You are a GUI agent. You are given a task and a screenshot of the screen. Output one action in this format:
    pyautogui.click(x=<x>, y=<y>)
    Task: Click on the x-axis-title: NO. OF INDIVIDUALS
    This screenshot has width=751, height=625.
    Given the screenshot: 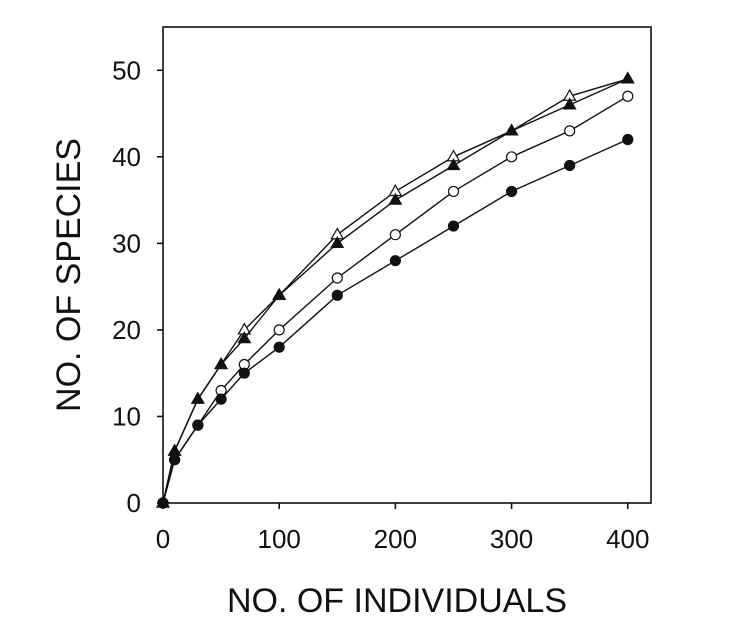 What is the action you would take?
    pyautogui.click(x=397, y=601)
    